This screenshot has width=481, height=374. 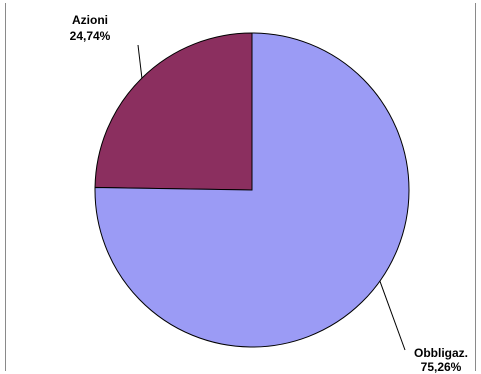 I want to click on slice-value-azioni: 24,74%, so click(x=90, y=36).